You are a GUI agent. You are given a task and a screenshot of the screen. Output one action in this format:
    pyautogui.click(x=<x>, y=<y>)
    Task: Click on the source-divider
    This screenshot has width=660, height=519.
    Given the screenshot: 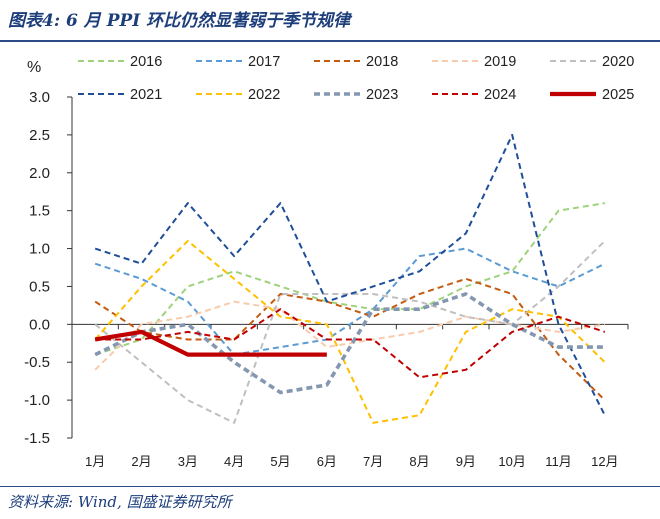 What is the action you would take?
    pyautogui.click(x=330, y=486)
    